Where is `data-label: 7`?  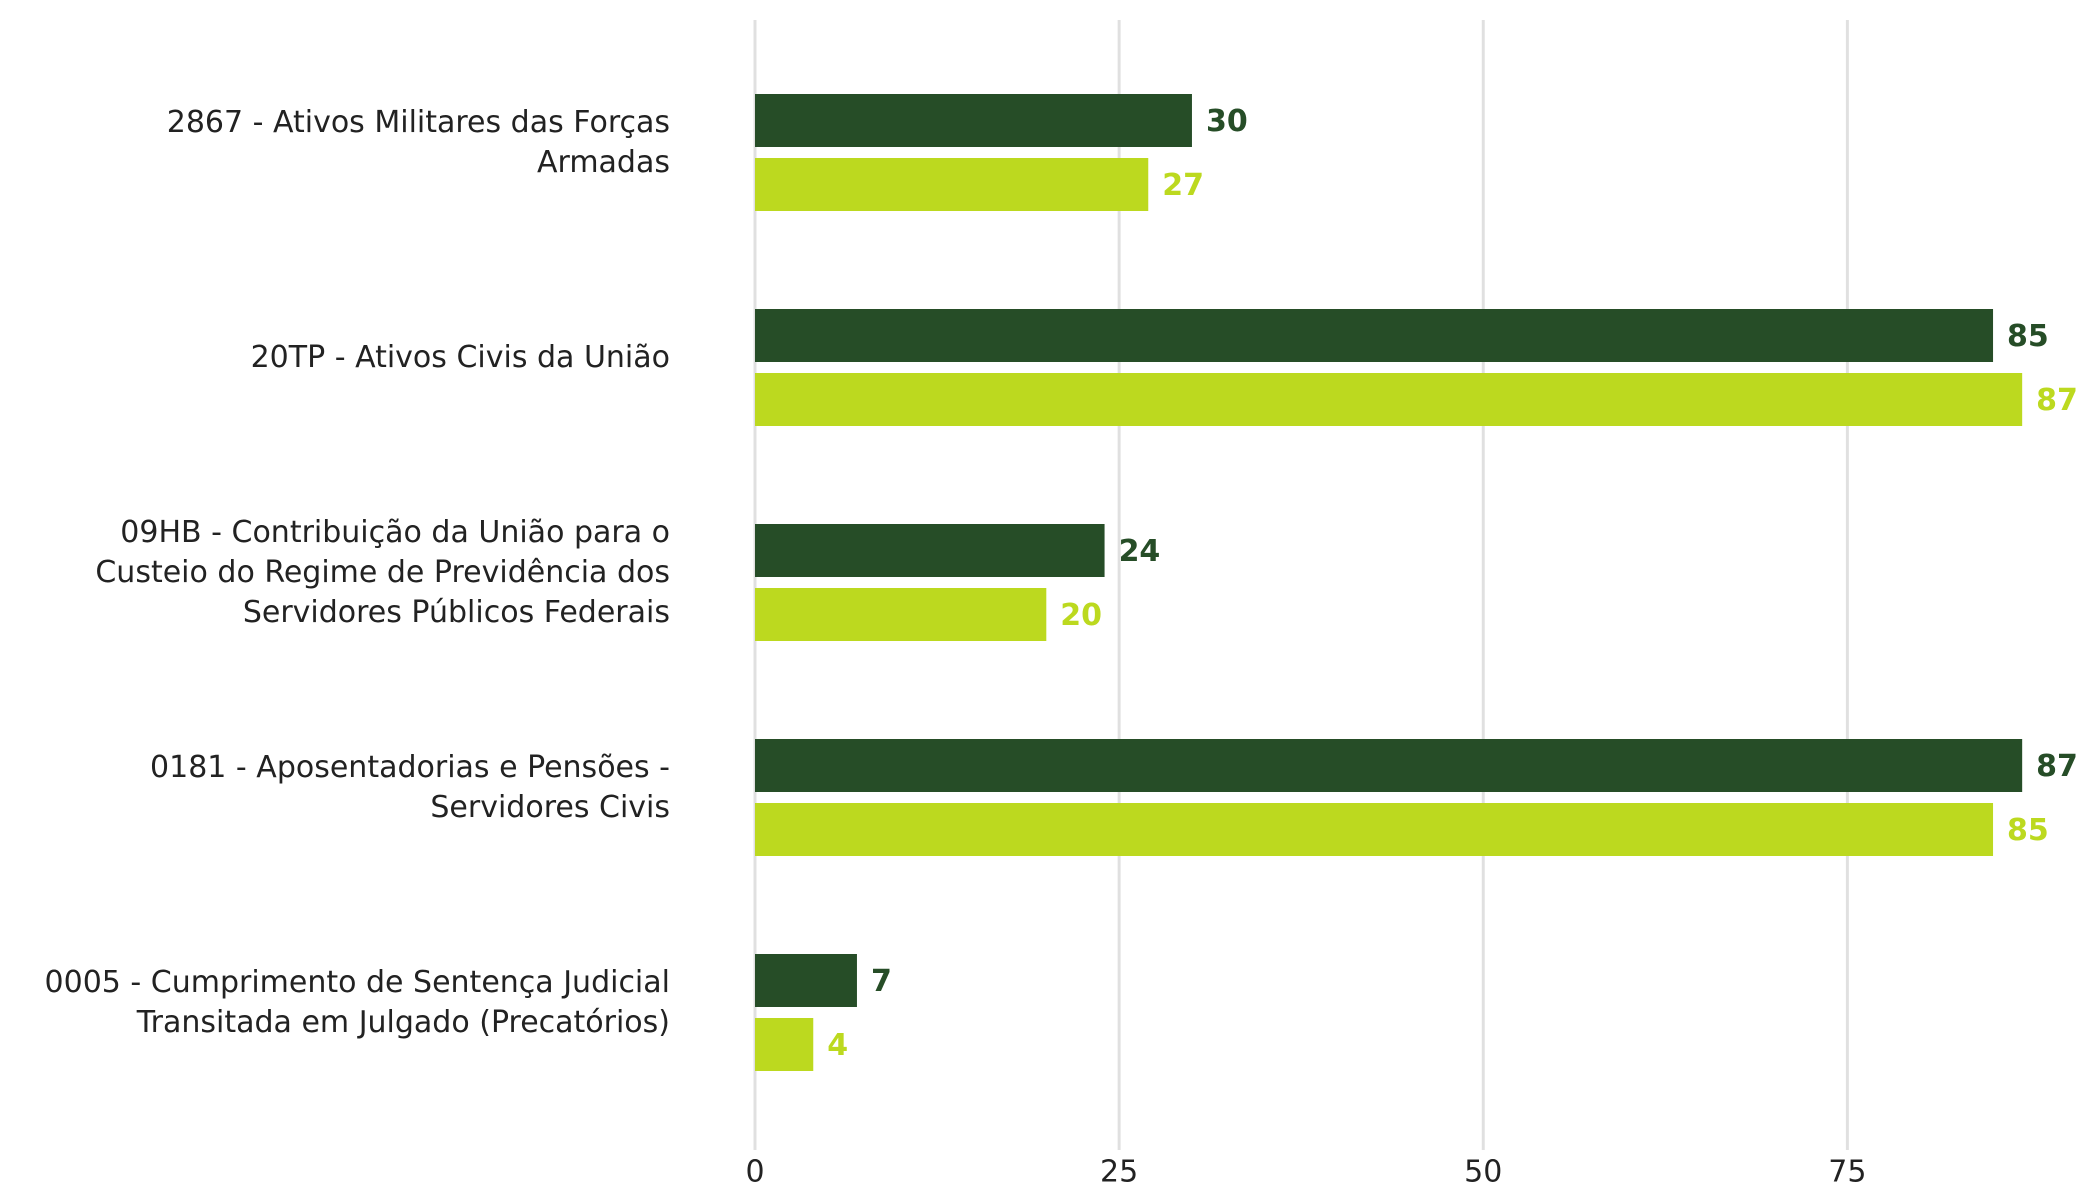 data-label: 7 is located at coordinates (881, 981).